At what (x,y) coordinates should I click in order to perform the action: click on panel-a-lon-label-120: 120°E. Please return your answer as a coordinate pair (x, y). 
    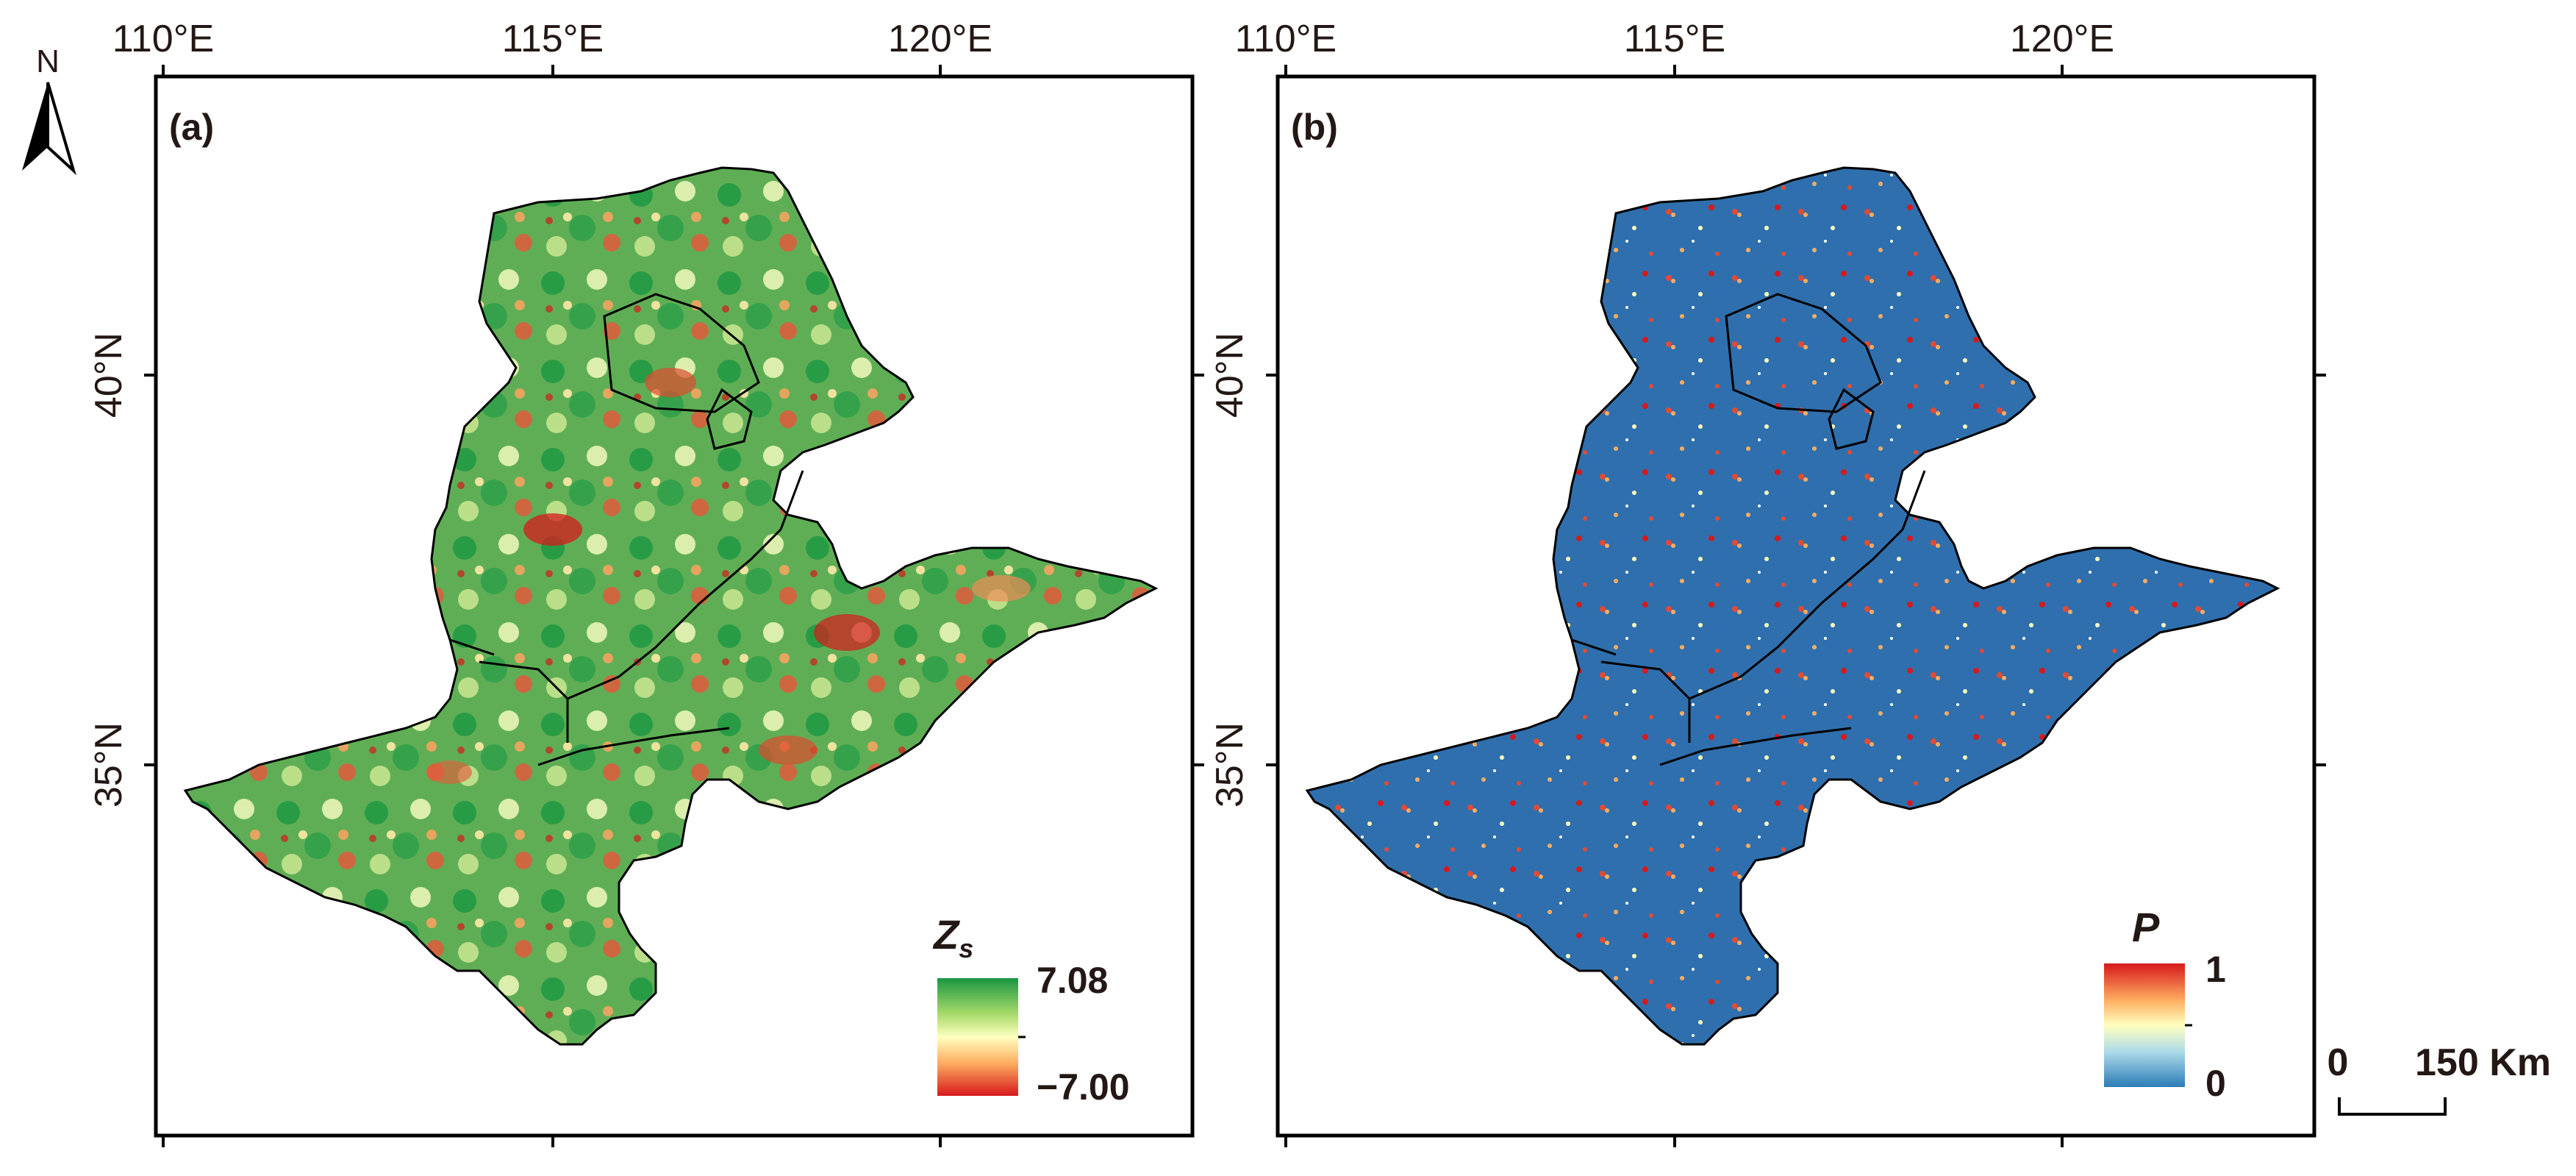
    Looking at the image, I should click on (940, 39).